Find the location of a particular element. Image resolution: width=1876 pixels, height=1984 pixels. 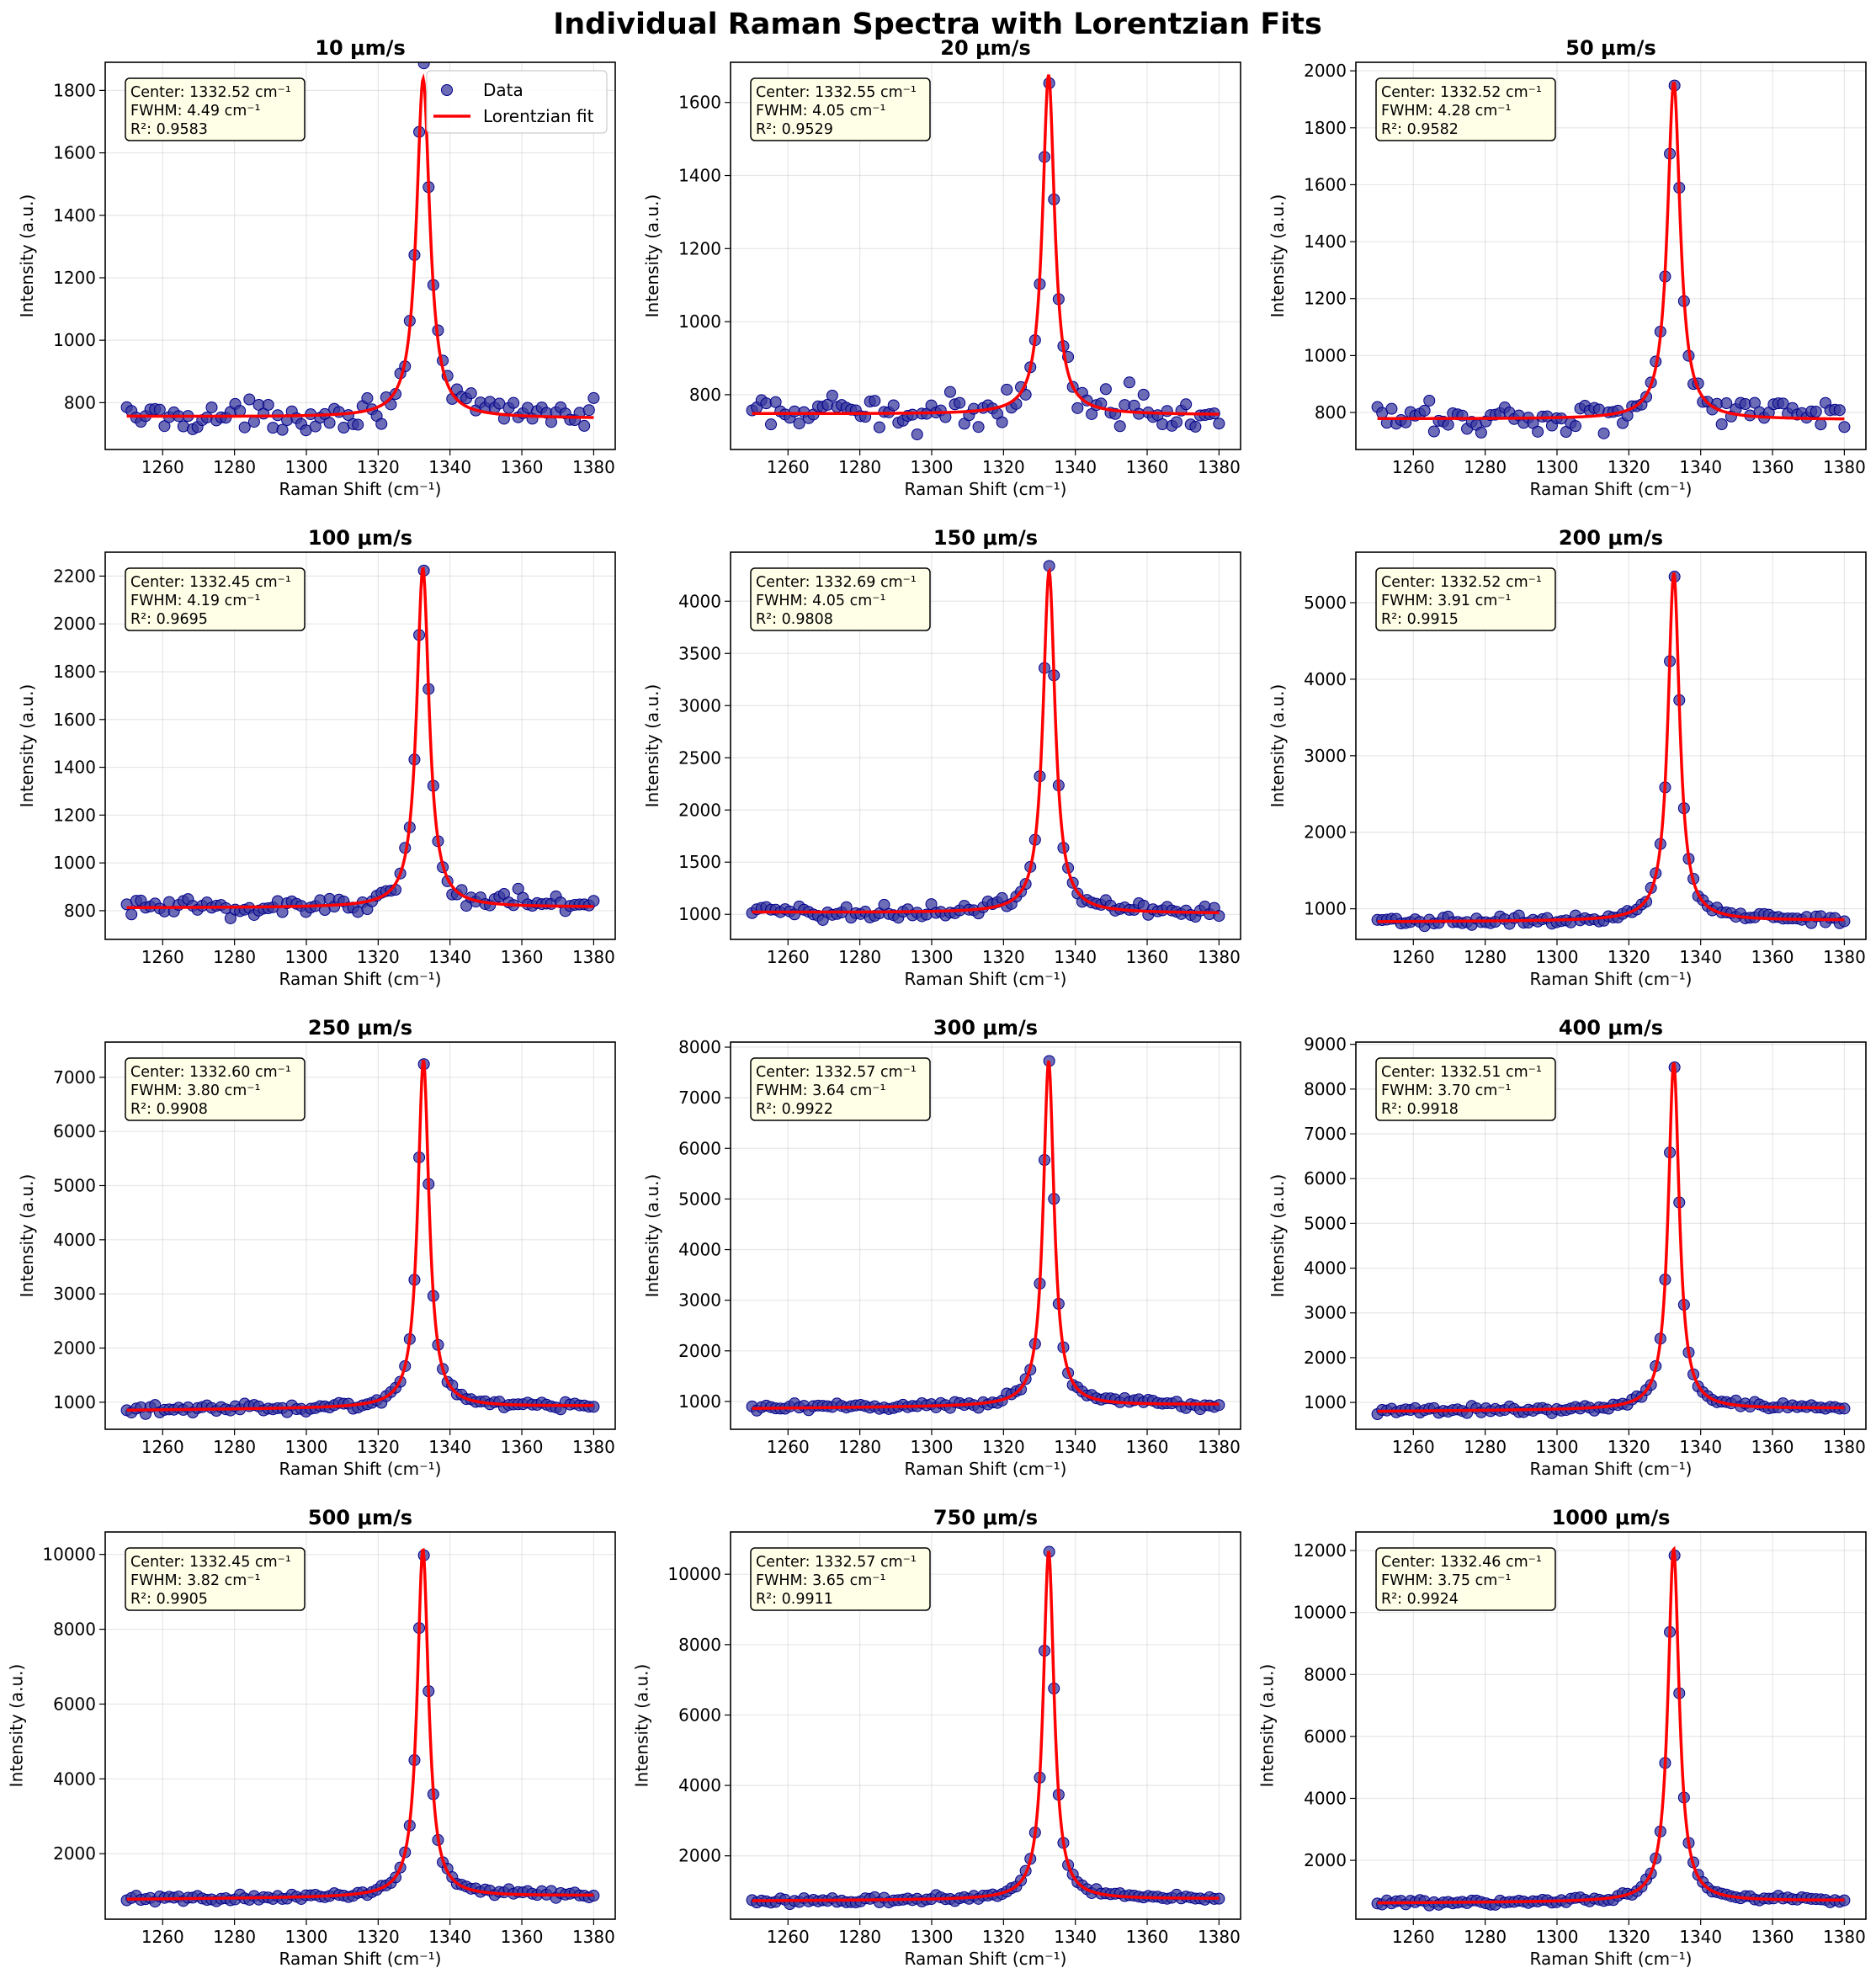

y-tick-label: 5000 is located at coordinates (1326, 603).